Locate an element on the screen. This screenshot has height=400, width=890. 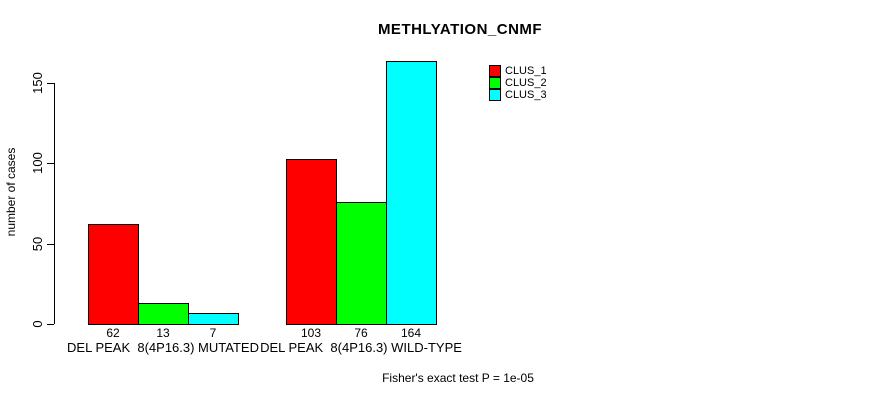
bar-value-label: 76 is located at coordinates (361, 333).